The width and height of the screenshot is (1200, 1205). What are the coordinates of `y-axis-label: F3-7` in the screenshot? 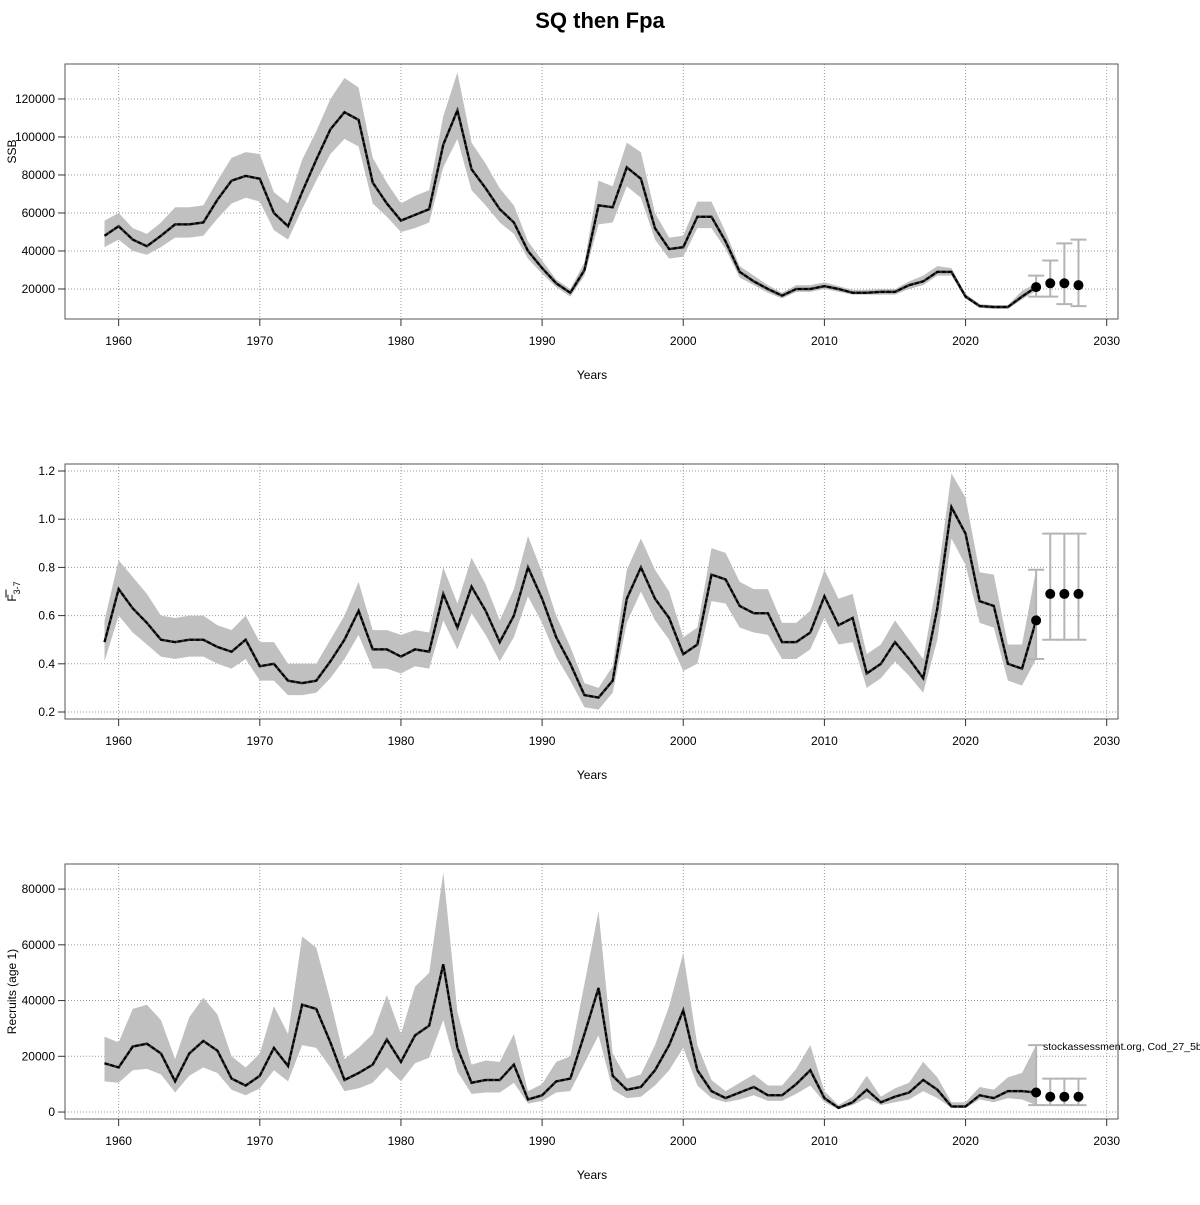 It's located at (13, 591).